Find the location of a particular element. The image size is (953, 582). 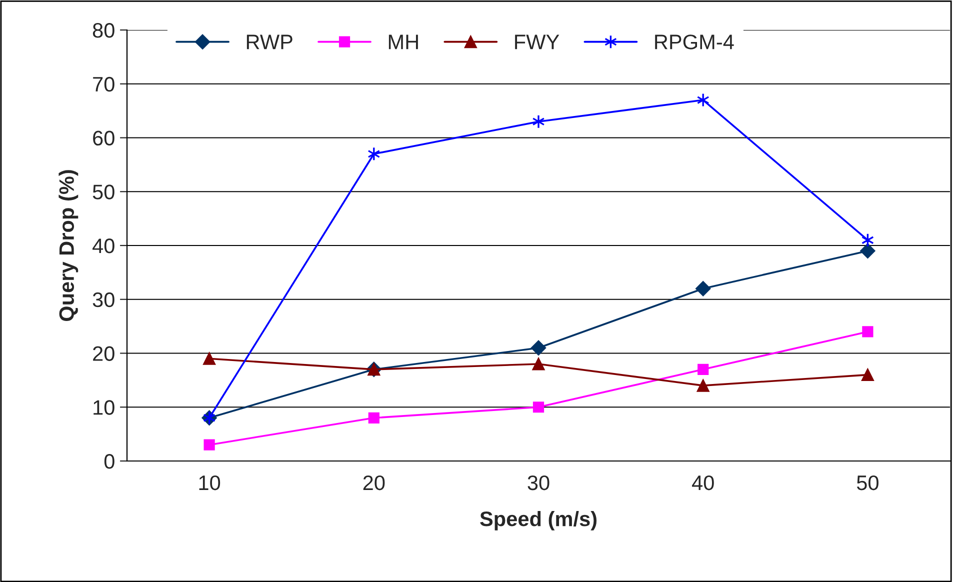

y-tick-label: 40 is located at coordinates (103, 246).